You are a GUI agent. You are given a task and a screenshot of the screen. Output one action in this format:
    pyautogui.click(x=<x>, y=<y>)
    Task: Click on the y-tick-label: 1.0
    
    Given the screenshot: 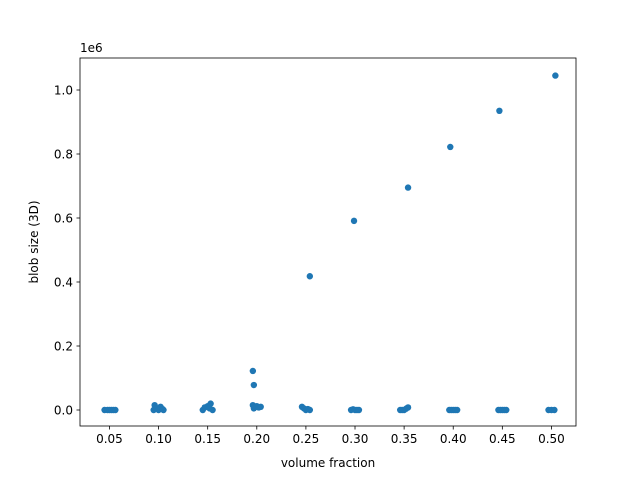 What is the action you would take?
    pyautogui.click(x=63, y=90)
    